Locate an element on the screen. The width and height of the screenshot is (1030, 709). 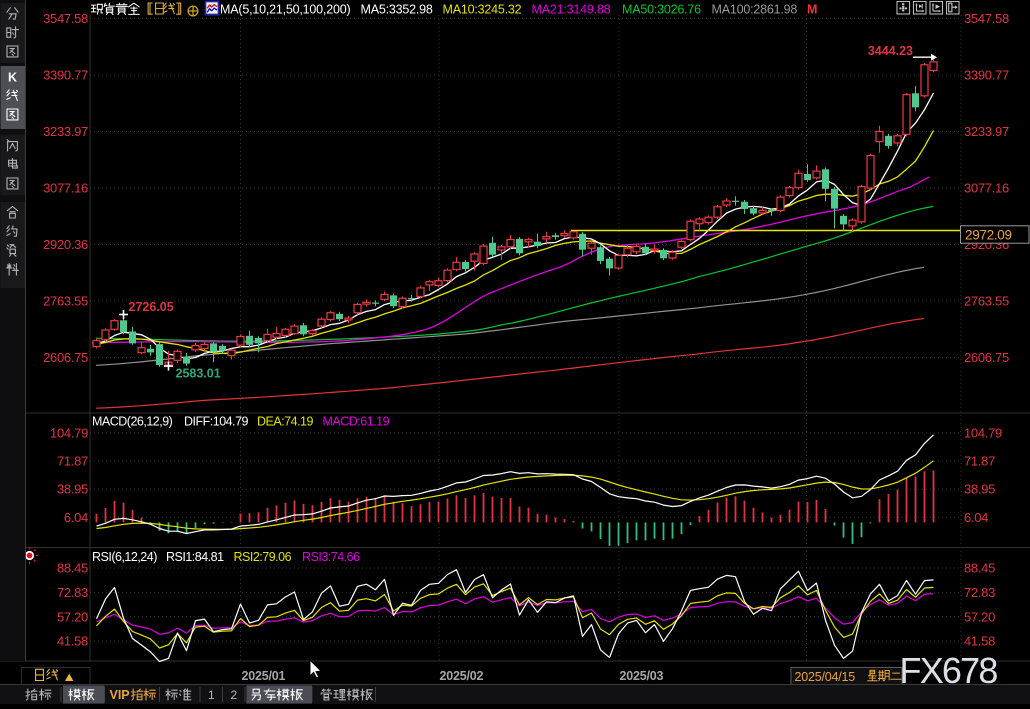
svg-text: MA(5,10,21,50,100,200) is located at coordinates (285, 10).